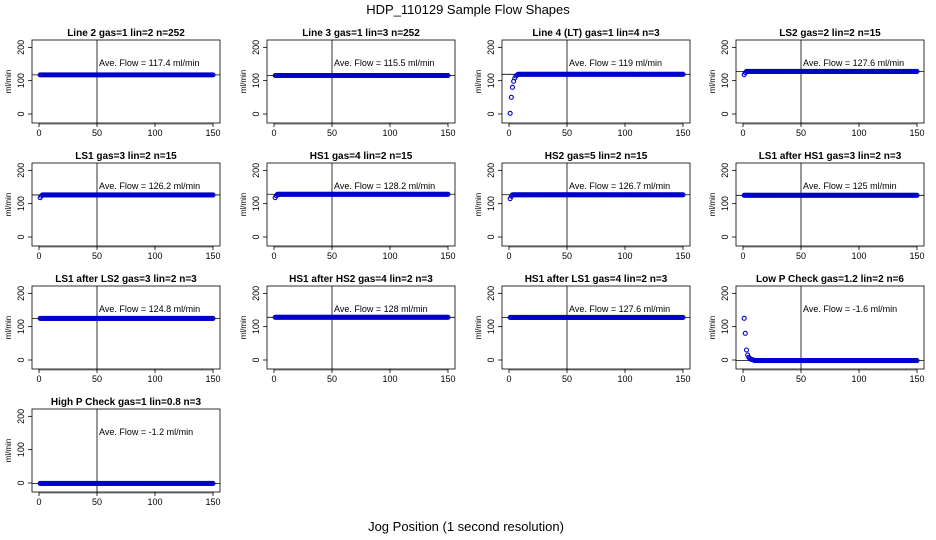 Image resolution: width=936 pixels, height=540 pixels. Describe the element at coordinates (615, 63) in the screenshot. I see `average-flow-annotation: Ave. Flow = 119 ml/min` at that location.